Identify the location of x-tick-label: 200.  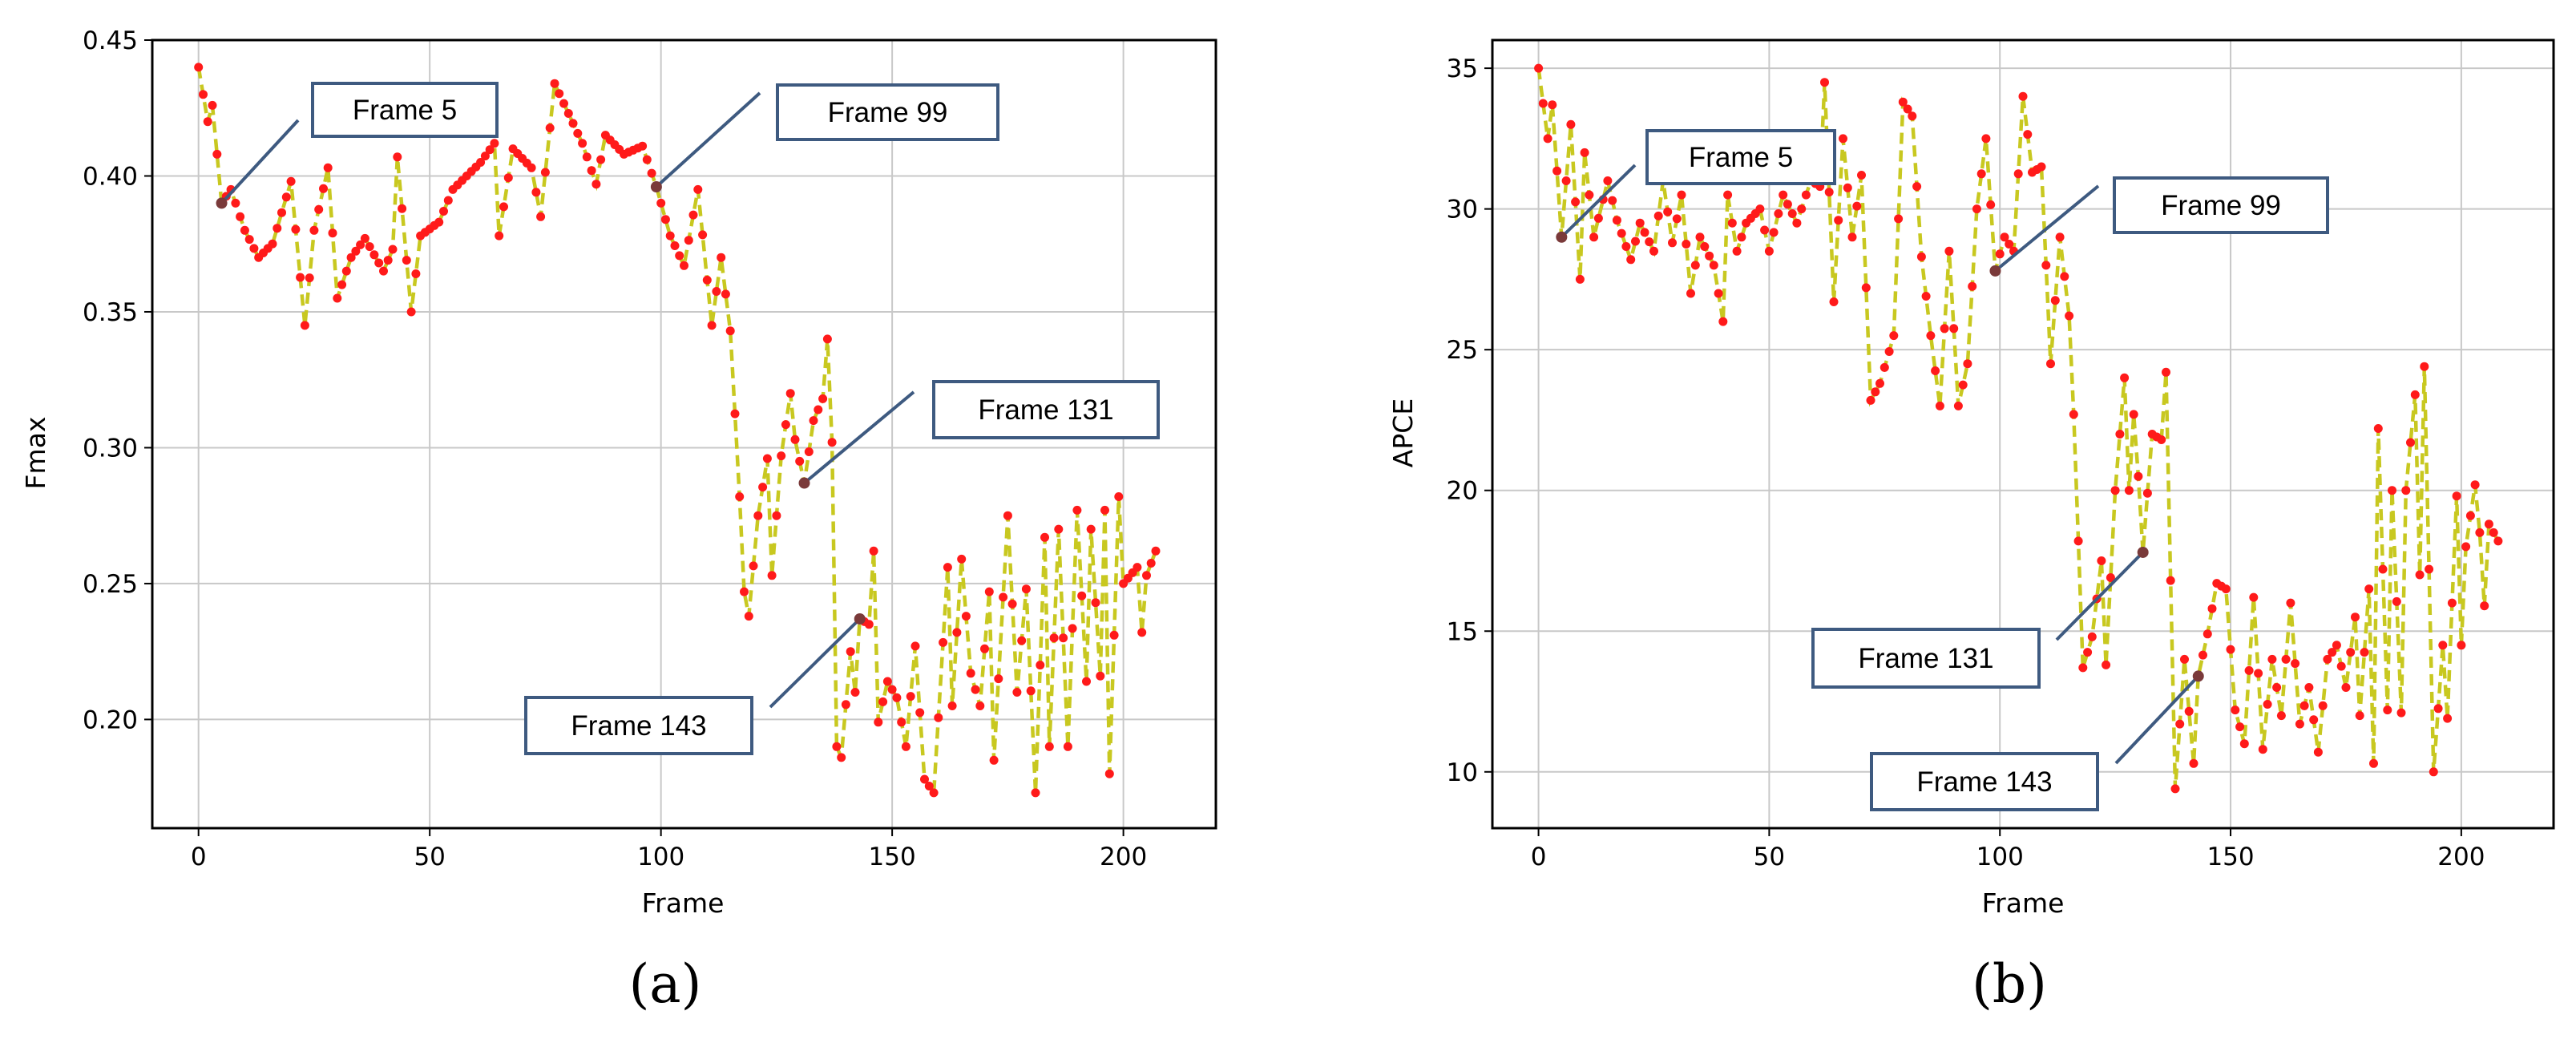
(2461, 857).